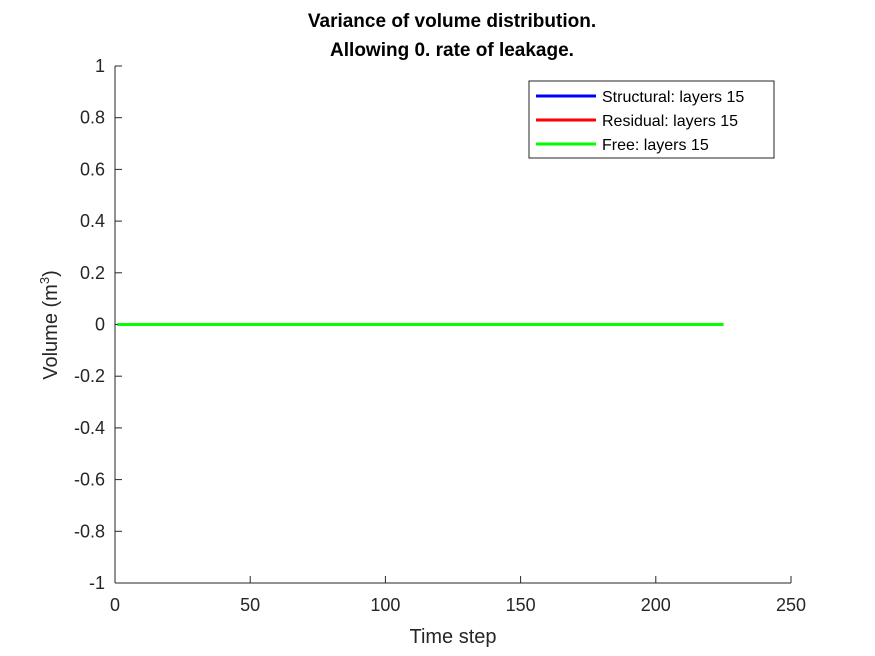  I want to click on y-tick-label: -0.8, so click(89, 531).